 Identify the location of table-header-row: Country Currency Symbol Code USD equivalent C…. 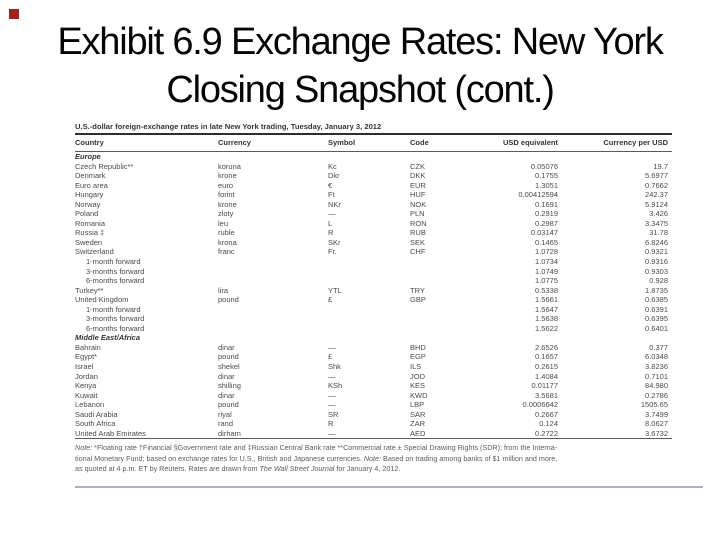
(373, 143).